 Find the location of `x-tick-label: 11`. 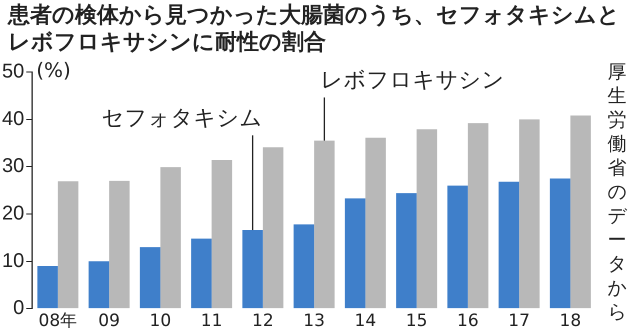

x-tick-label: 11 is located at coordinates (211, 321).